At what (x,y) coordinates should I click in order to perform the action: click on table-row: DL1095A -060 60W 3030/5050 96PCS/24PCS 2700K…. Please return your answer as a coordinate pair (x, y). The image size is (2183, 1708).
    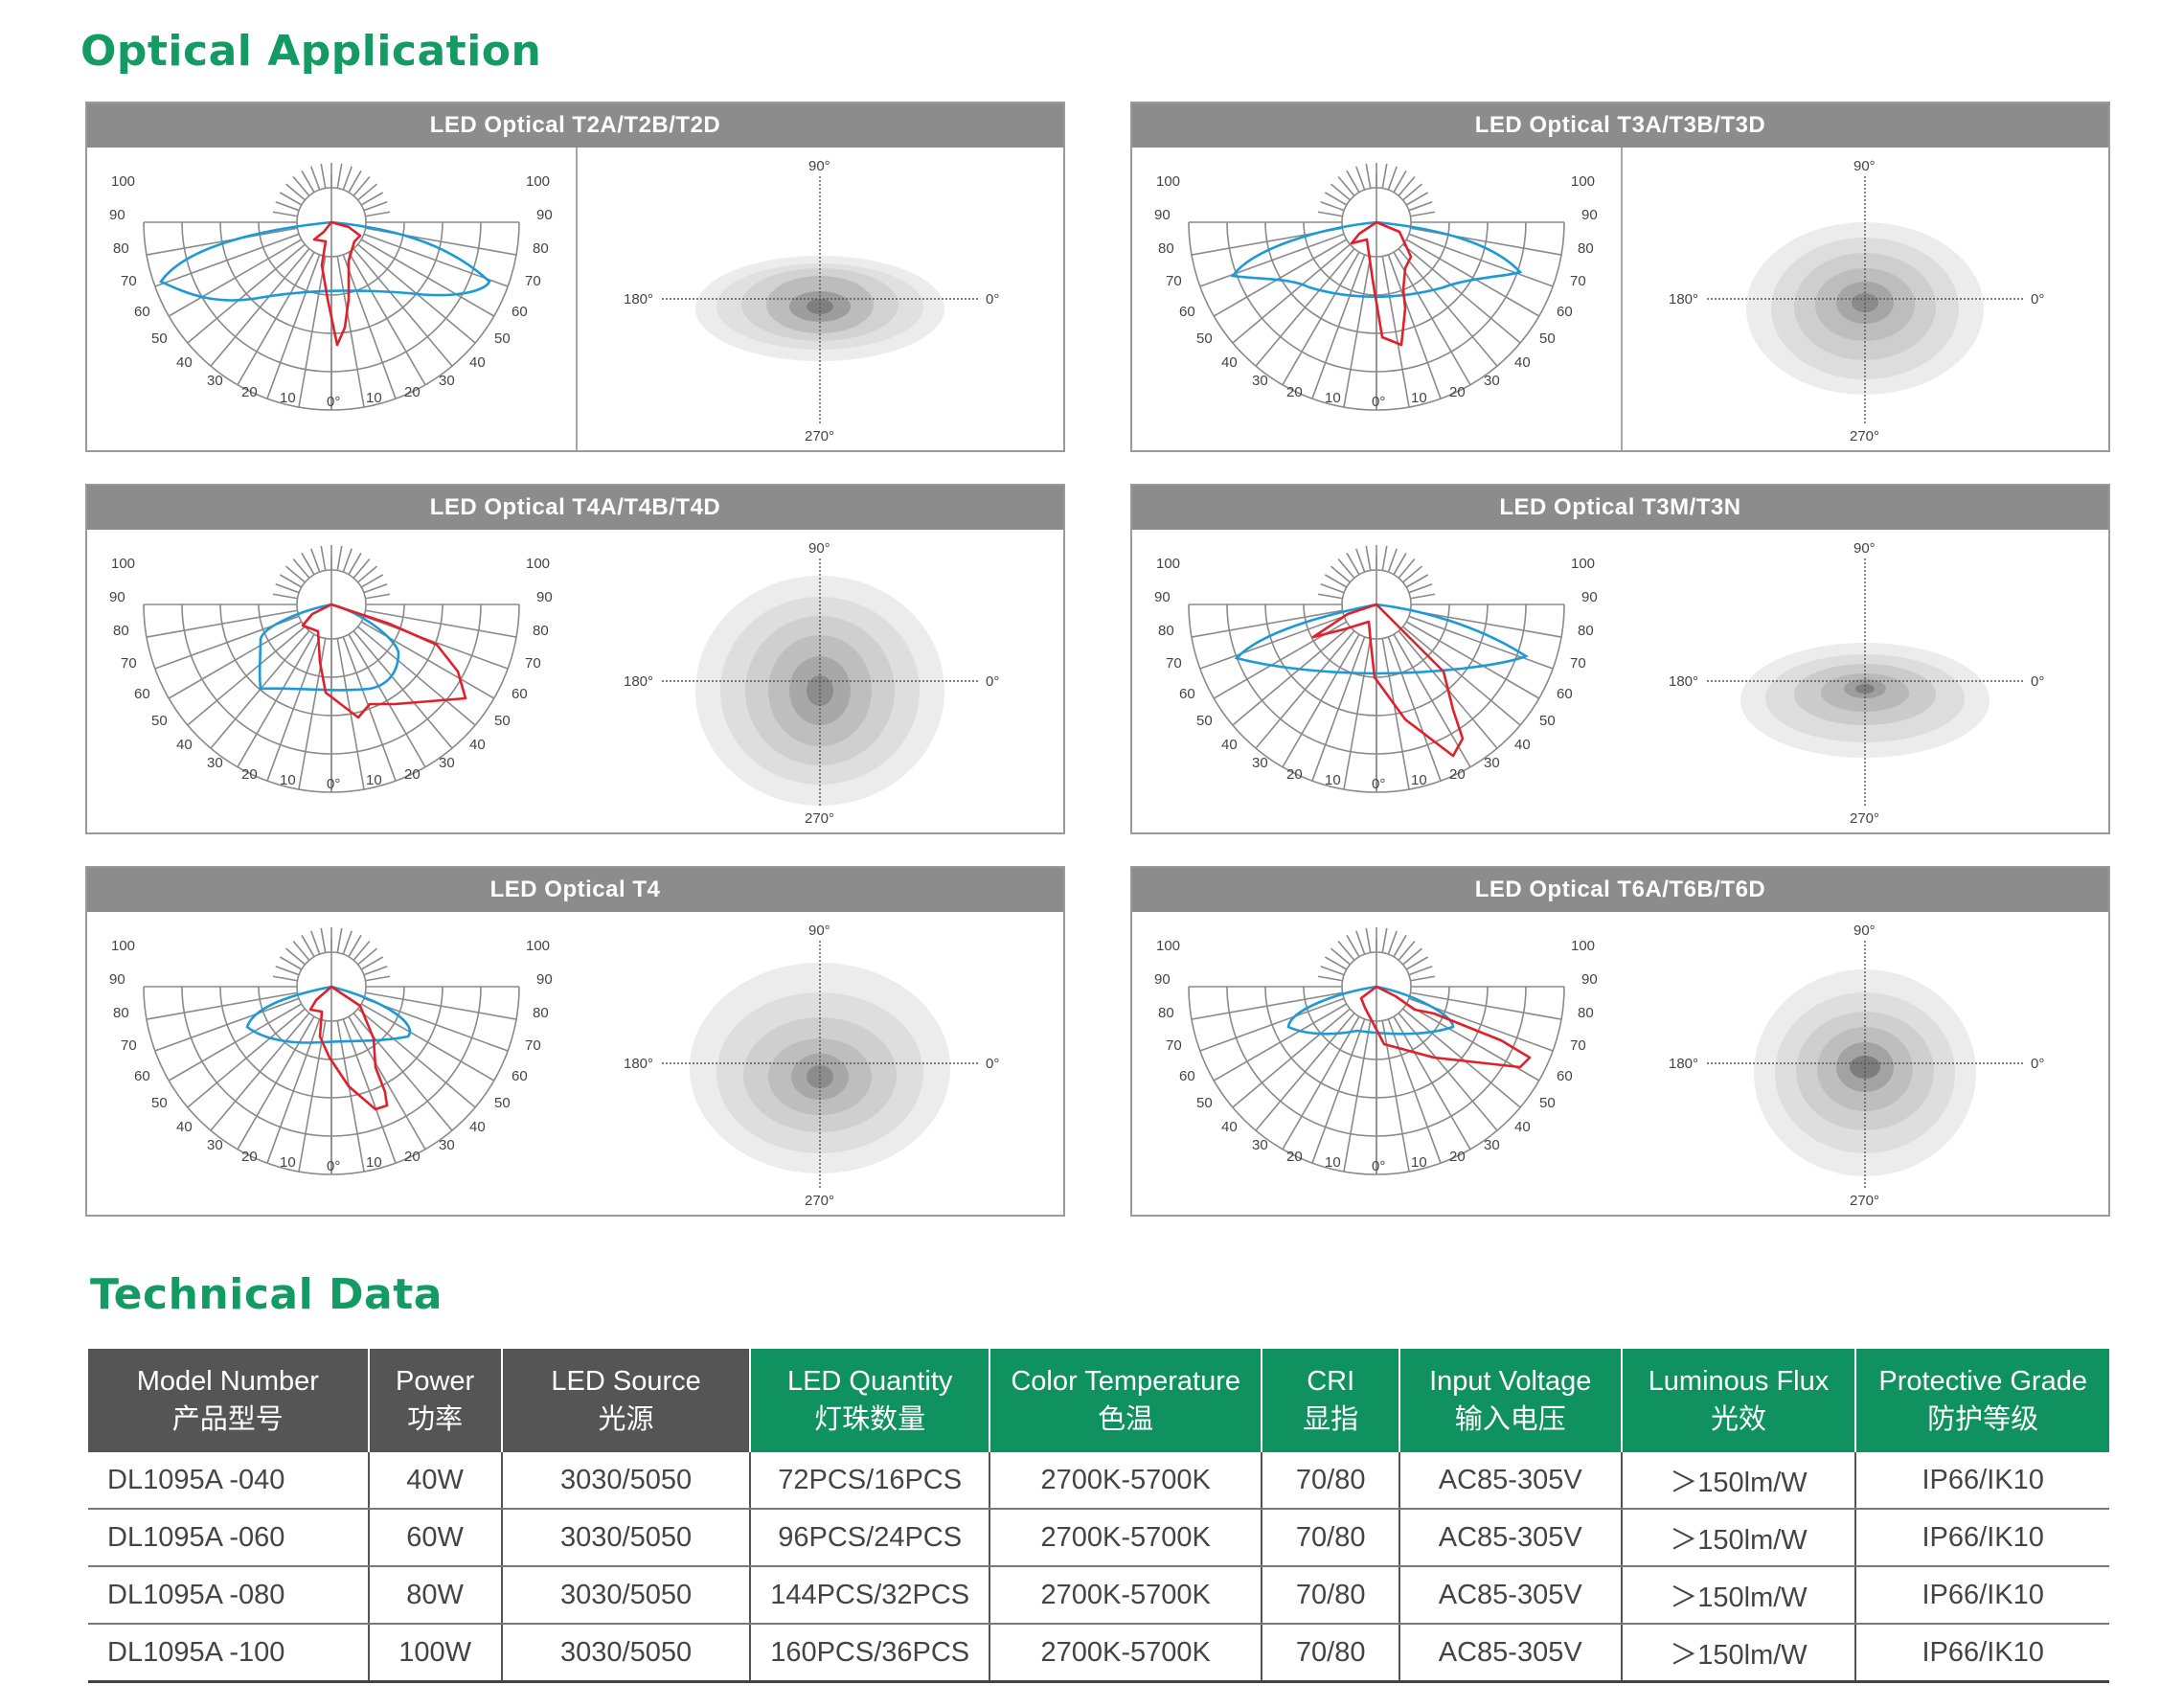
    Looking at the image, I should click on (1098, 1538).